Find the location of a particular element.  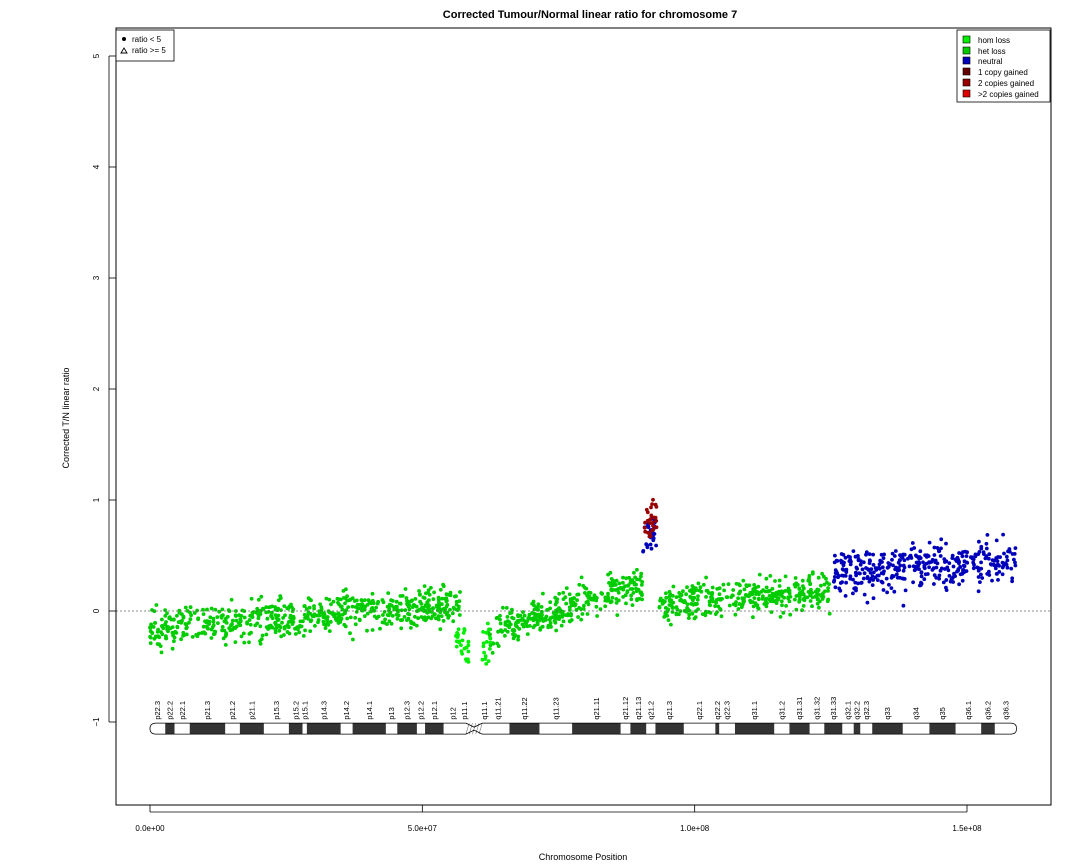

y-tick-label: 1 is located at coordinates (96, 499).